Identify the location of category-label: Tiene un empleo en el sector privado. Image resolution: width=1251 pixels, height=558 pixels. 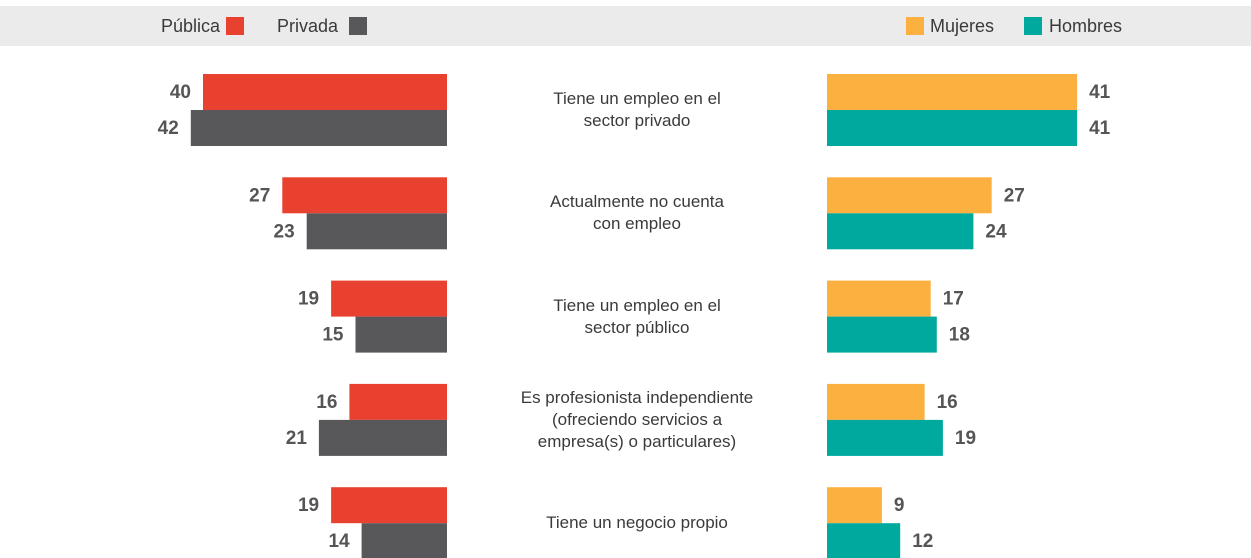
(637, 109).